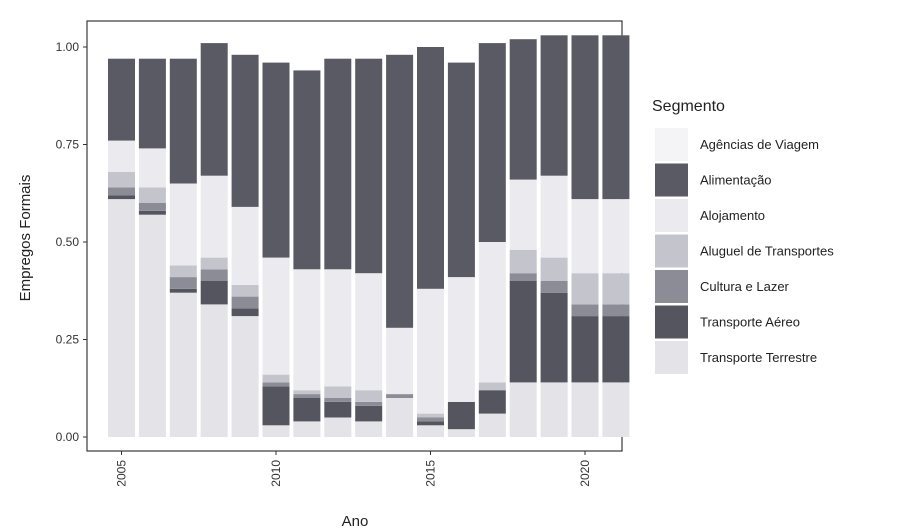 This screenshot has width=898, height=530. Describe the element at coordinates (736, 180) in the screenshot. I see `legend-label: Alimentação` at that location.